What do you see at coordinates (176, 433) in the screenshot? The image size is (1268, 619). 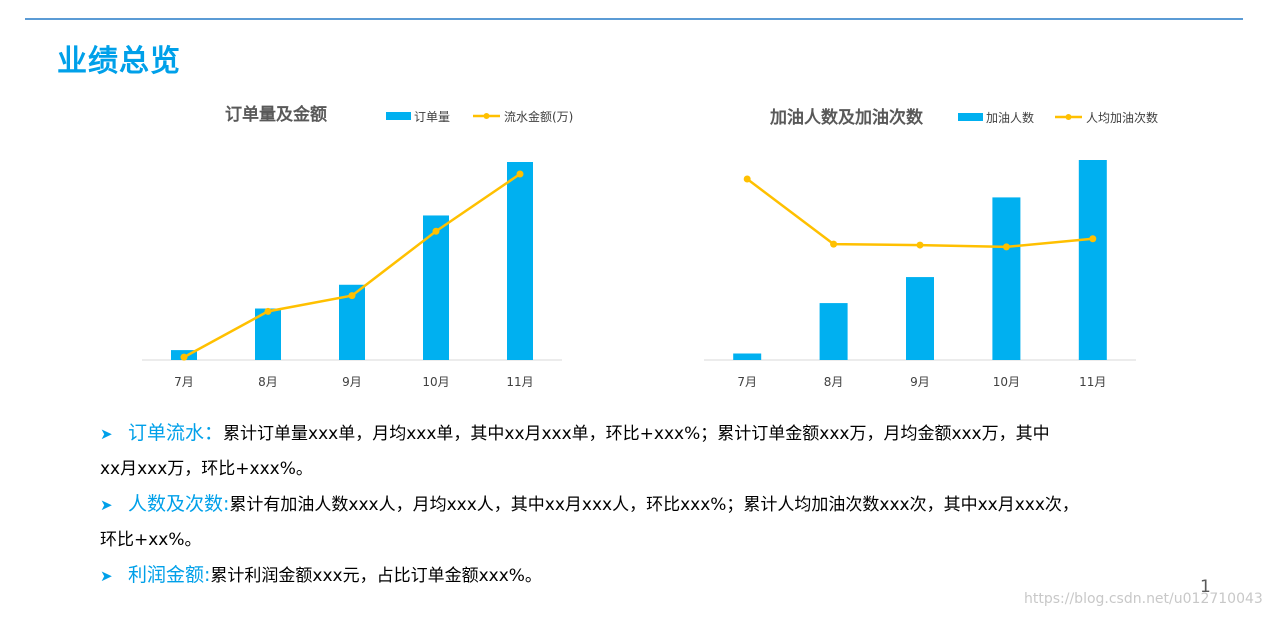 I see `bullet-label: 订单流水：` at bounding box center [176, 433].